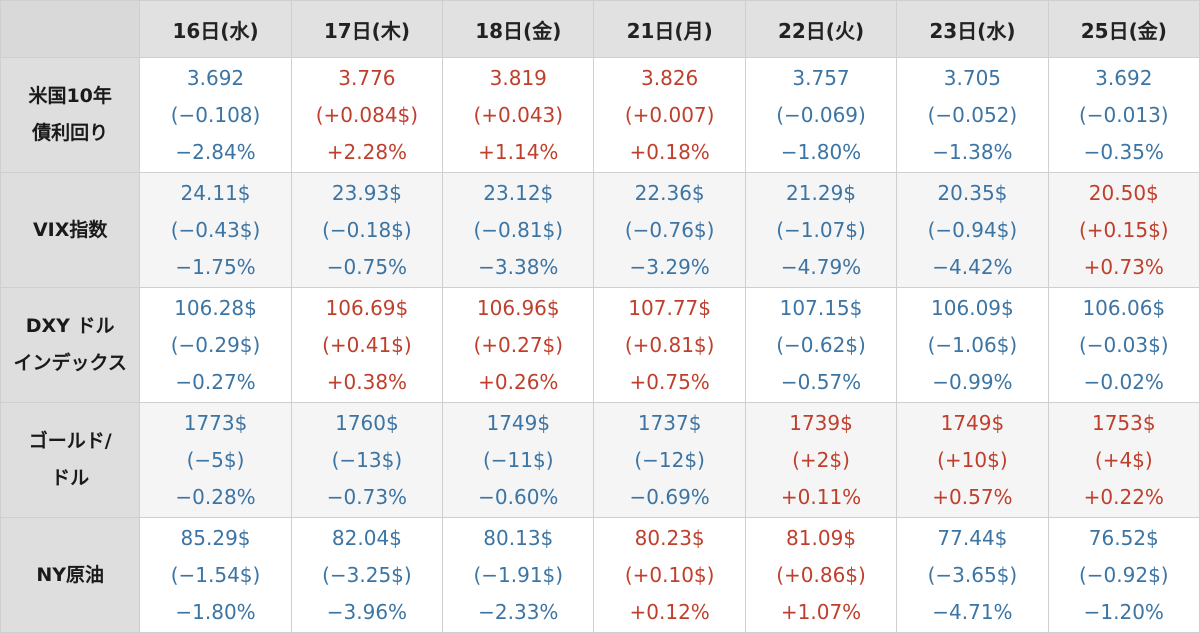  I want to click on cell-change: (−1.06$), so click(972, 344).